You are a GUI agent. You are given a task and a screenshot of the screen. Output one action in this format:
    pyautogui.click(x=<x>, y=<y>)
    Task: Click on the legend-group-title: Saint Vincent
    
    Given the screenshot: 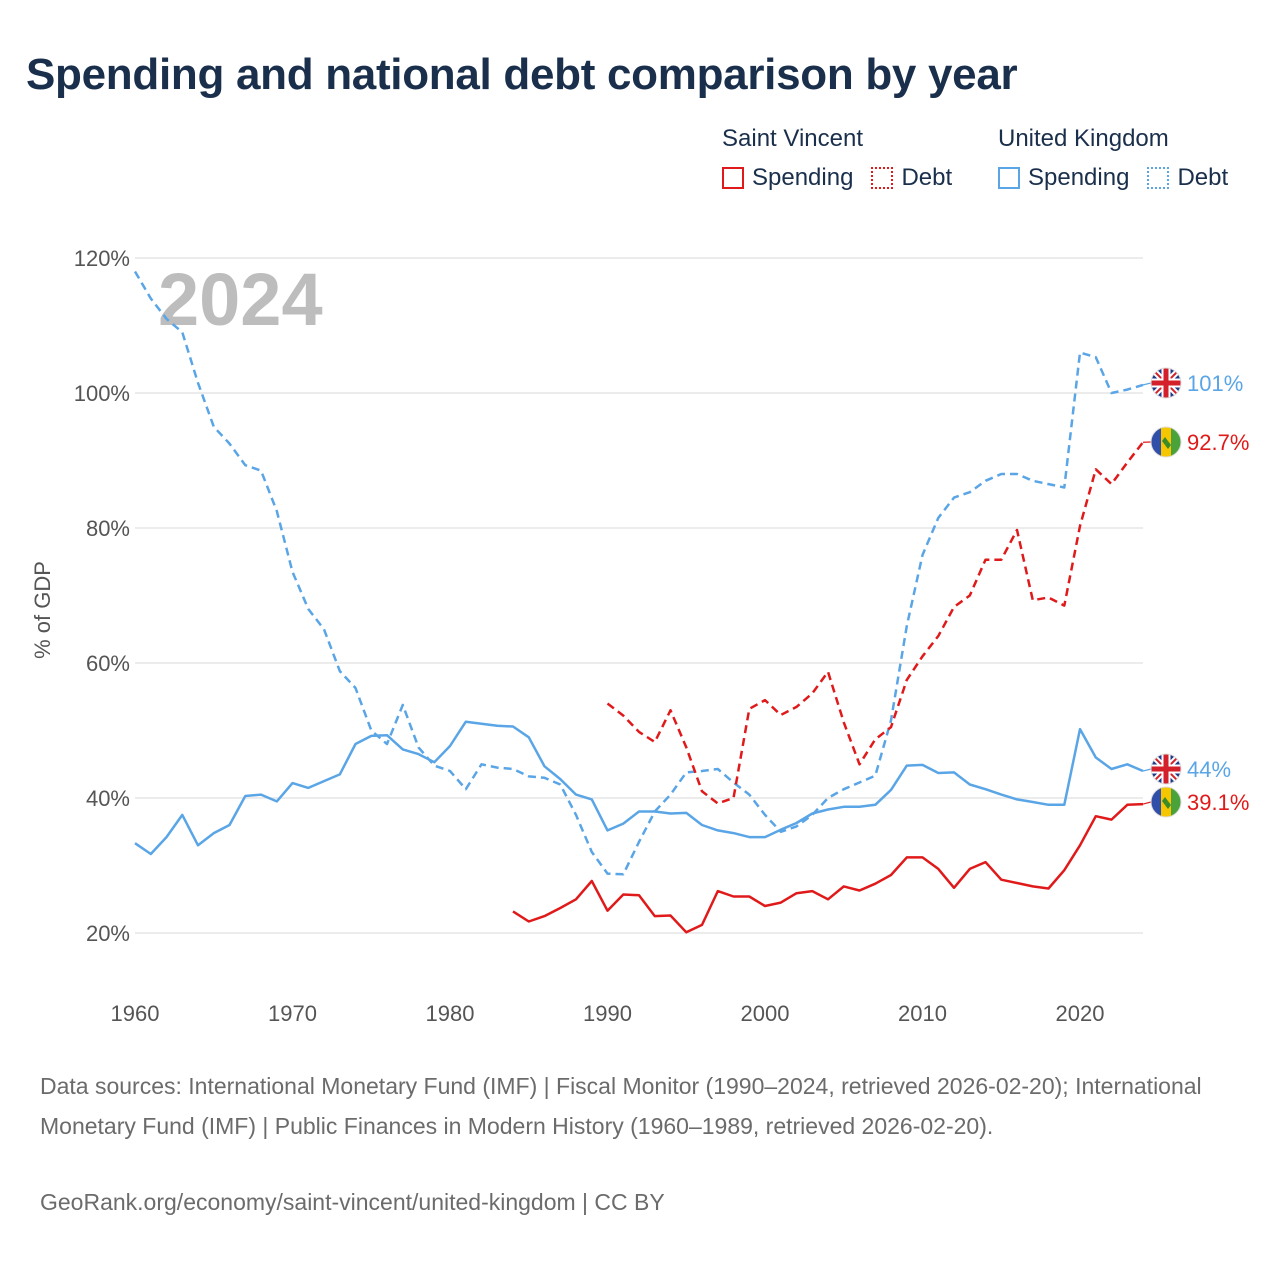 What is the action you would take?
    pyautogui.click(x=792, y=138)
    